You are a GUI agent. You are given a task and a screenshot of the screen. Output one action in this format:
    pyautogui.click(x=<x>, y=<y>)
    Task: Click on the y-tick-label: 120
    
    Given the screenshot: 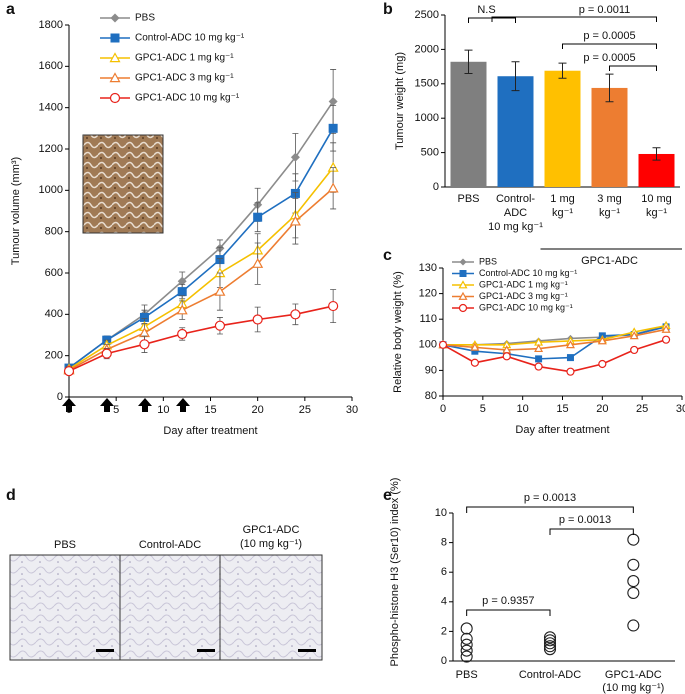 What is the action you would take?
    pyautogui.click(x=428, y=294)
    